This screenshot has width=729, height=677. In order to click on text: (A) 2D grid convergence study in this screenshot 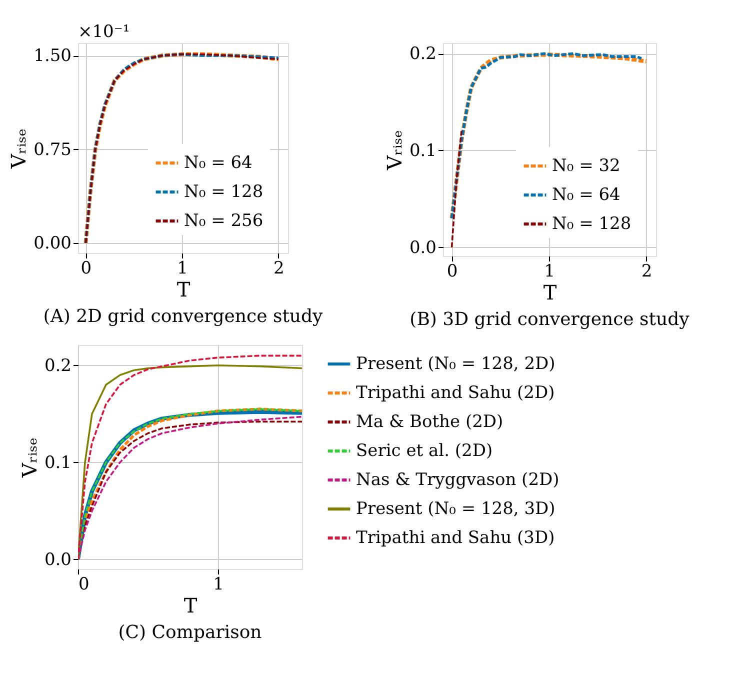, I will do `click(183, 316)`.